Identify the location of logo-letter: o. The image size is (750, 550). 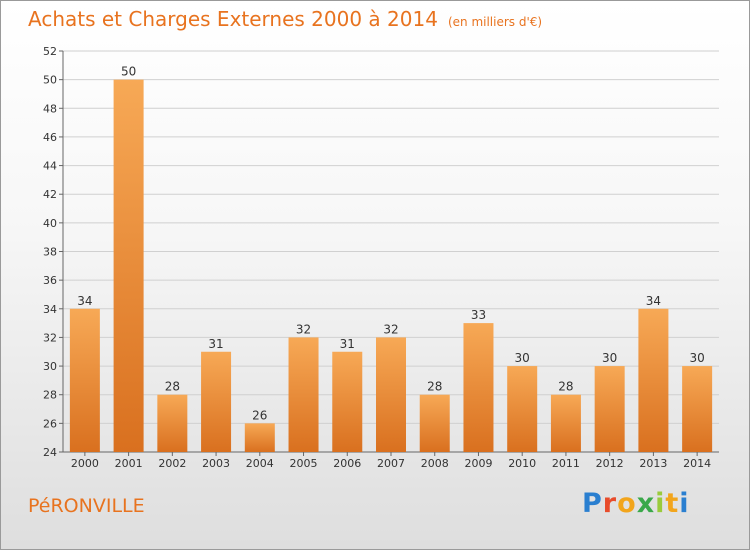
(627, 503).